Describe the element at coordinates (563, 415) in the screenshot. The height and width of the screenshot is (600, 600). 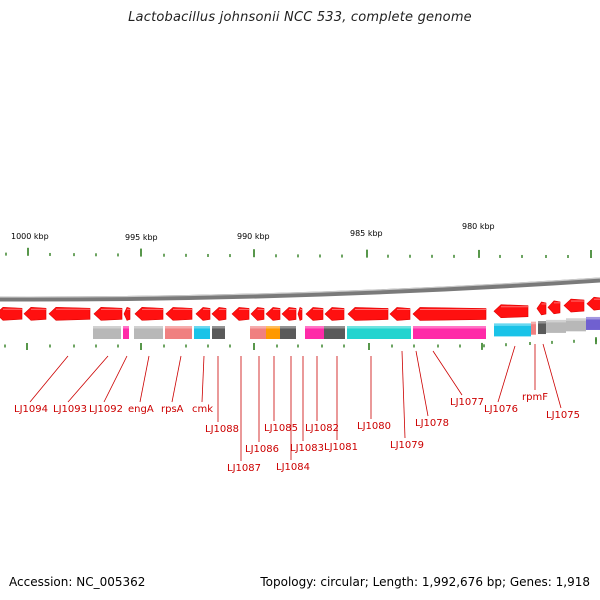
I see `gene-label: LJ1075` at that location.